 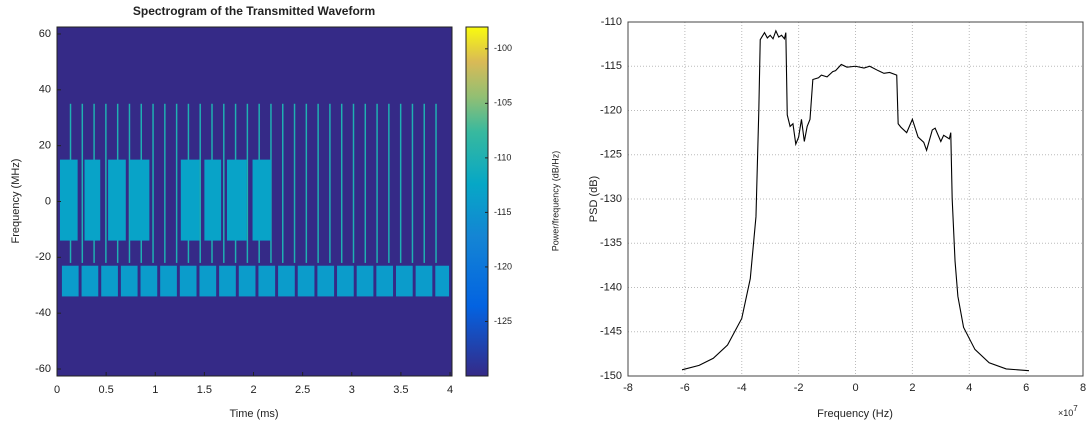 I want to click on x-tick-label: 8, so click(x=1083, y=388).